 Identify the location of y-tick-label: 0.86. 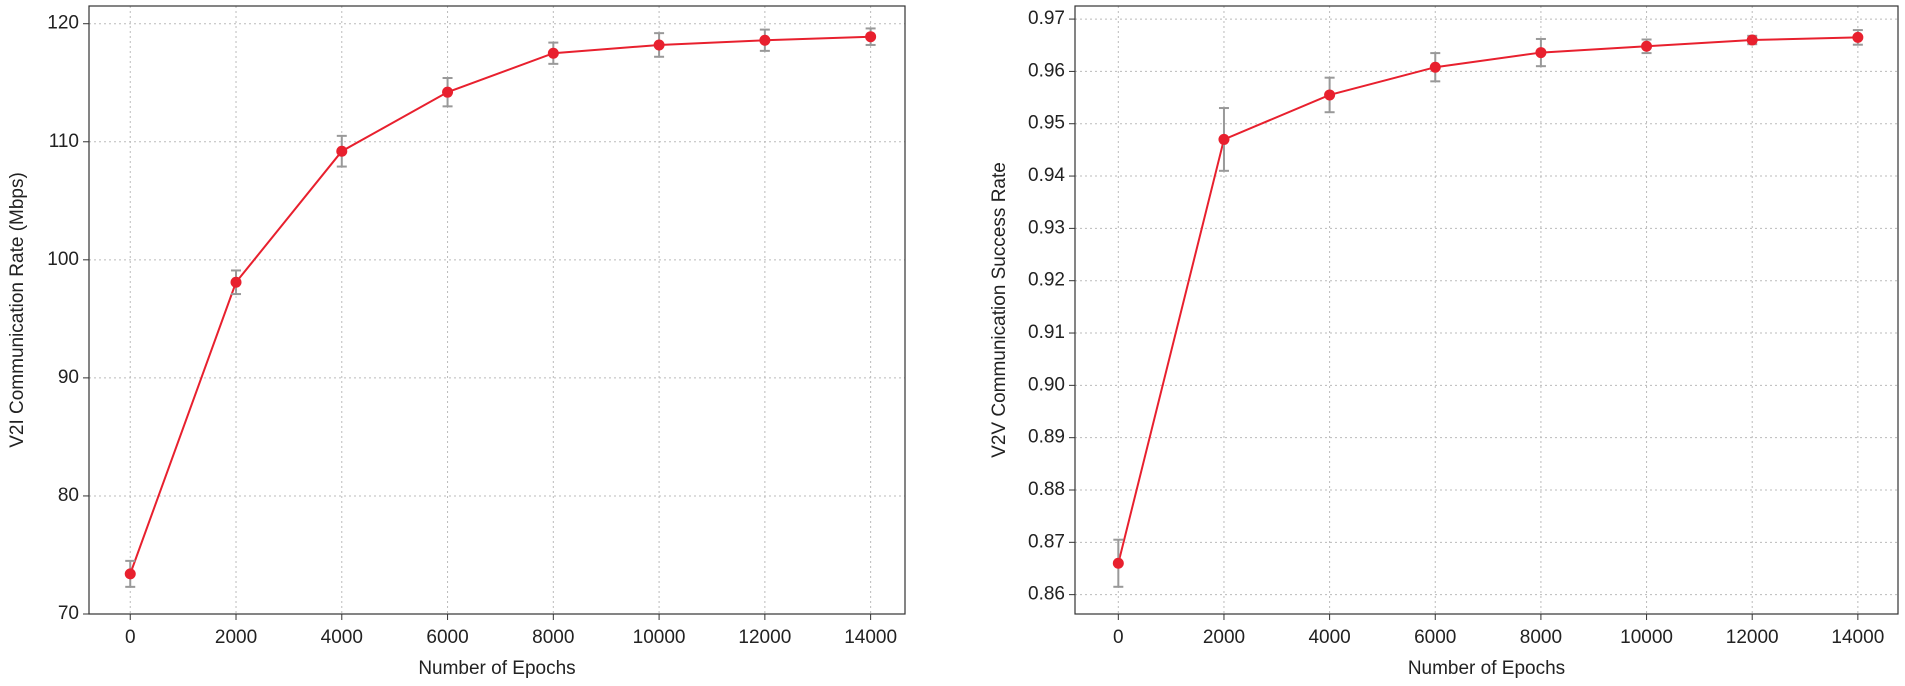
(1046, 594).